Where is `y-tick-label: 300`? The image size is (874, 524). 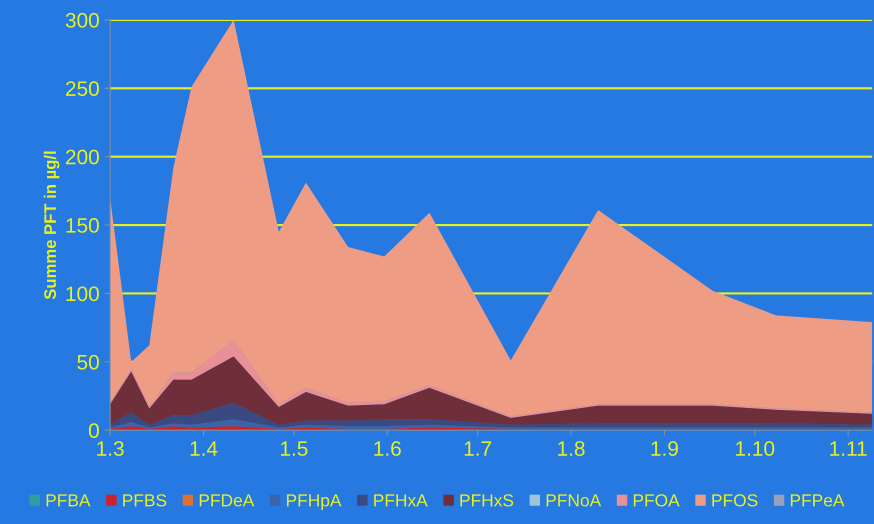
y-tick-label: 300 is located at coordinates (82, 20).